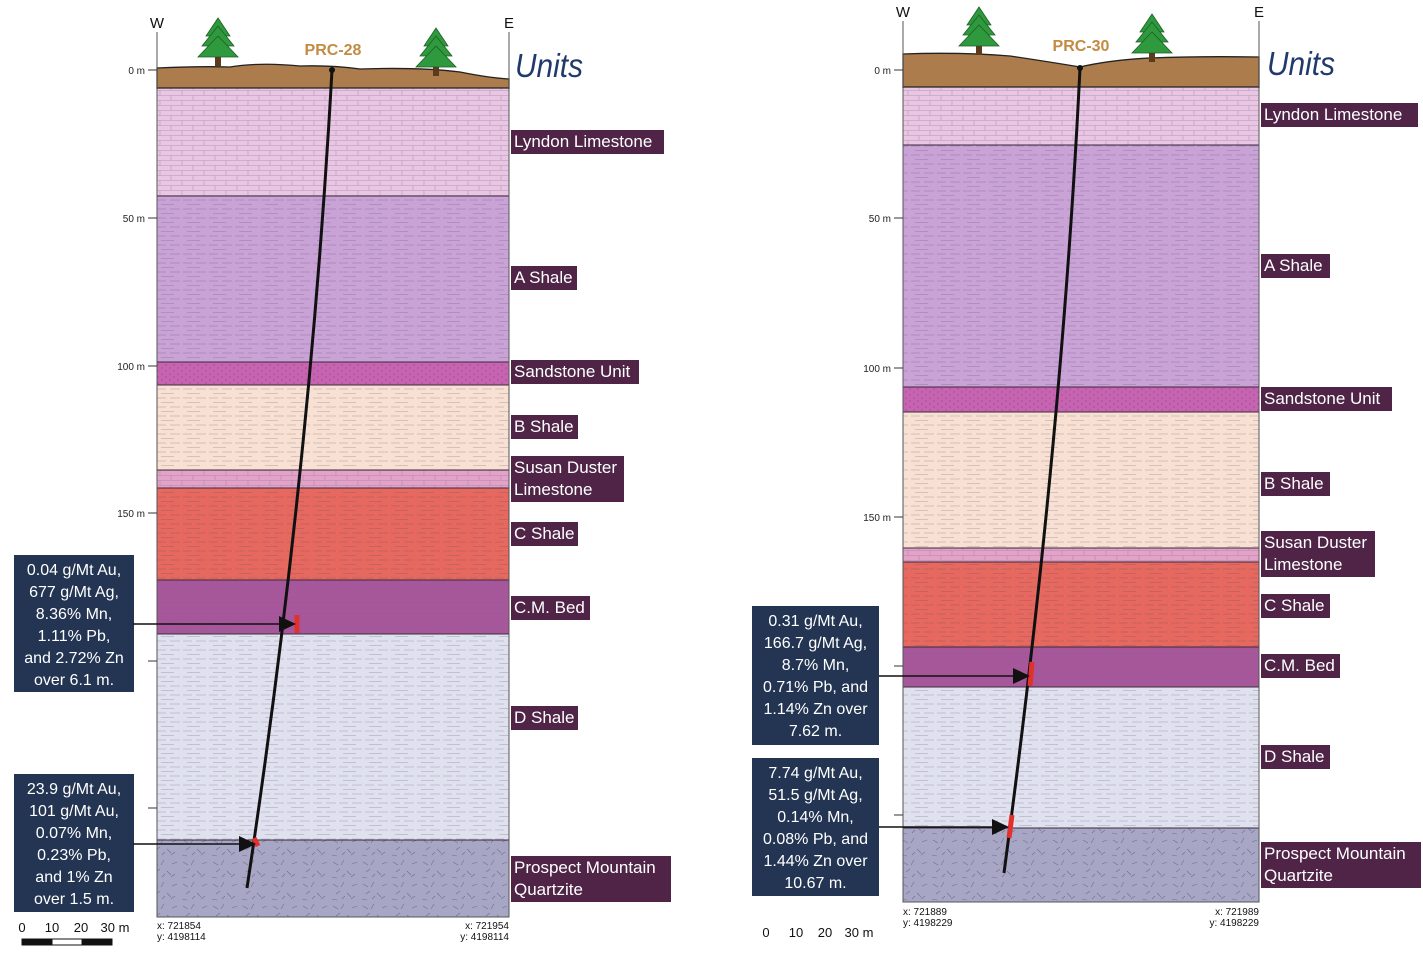 This screenshot has height=953, width=1423. What do you see at coordinates (815, 839) in the screenshot?
I see `assay-text: 0.08% Pb, and` at bounding box center [815, 839].